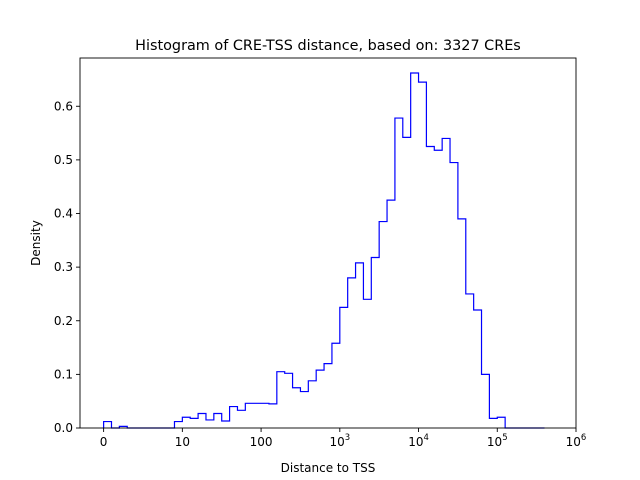  What do you see at coordinates (182, 442) in the screenshot?
I see `x-tick-label: 10` at bounding box center [182, 442].